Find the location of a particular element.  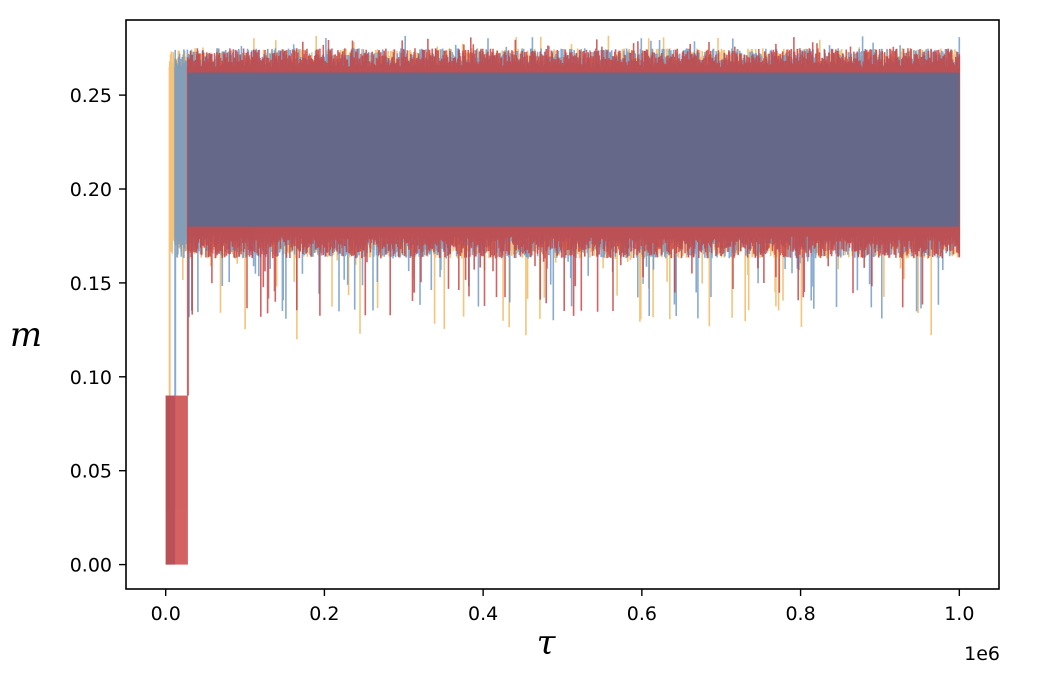

y-tick-label: 0.10 is located at coordinates (91, 378).